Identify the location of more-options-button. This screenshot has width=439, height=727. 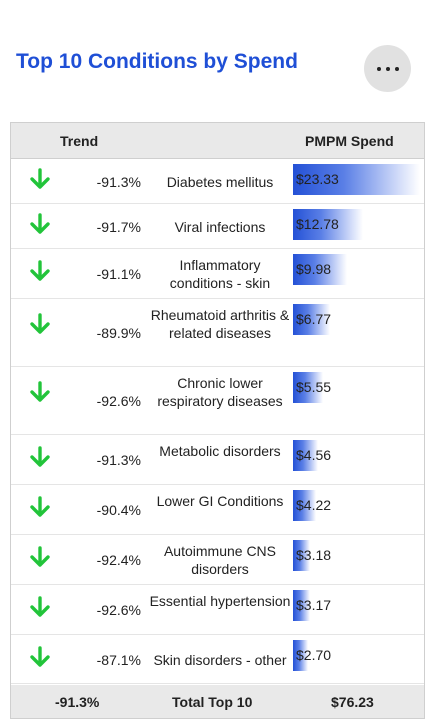
(387, 68).